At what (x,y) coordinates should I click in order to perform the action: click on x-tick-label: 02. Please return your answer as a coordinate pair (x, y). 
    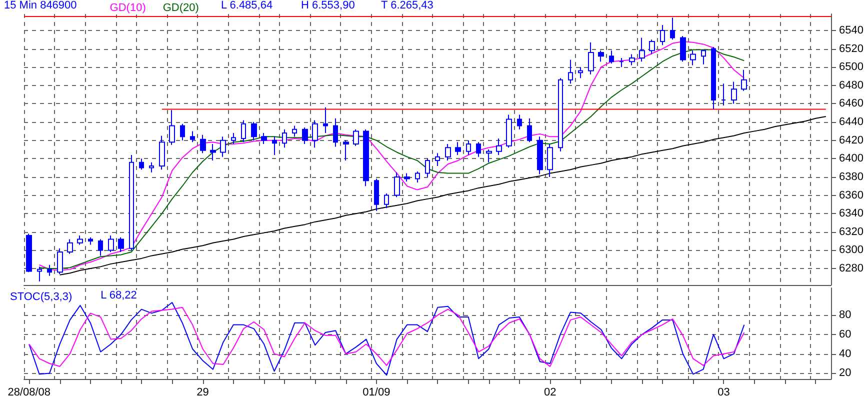
    Looking at the image, I should click on (550, 392).